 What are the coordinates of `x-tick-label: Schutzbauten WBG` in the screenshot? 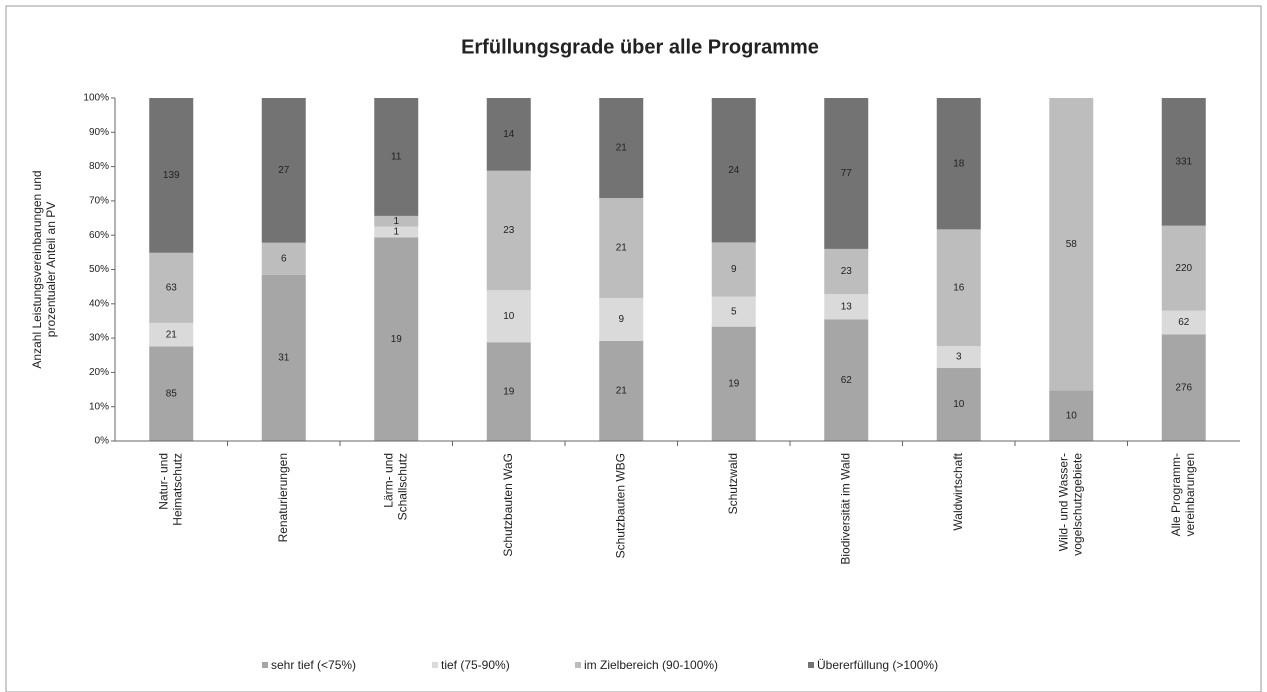 It's located at (620, 505).